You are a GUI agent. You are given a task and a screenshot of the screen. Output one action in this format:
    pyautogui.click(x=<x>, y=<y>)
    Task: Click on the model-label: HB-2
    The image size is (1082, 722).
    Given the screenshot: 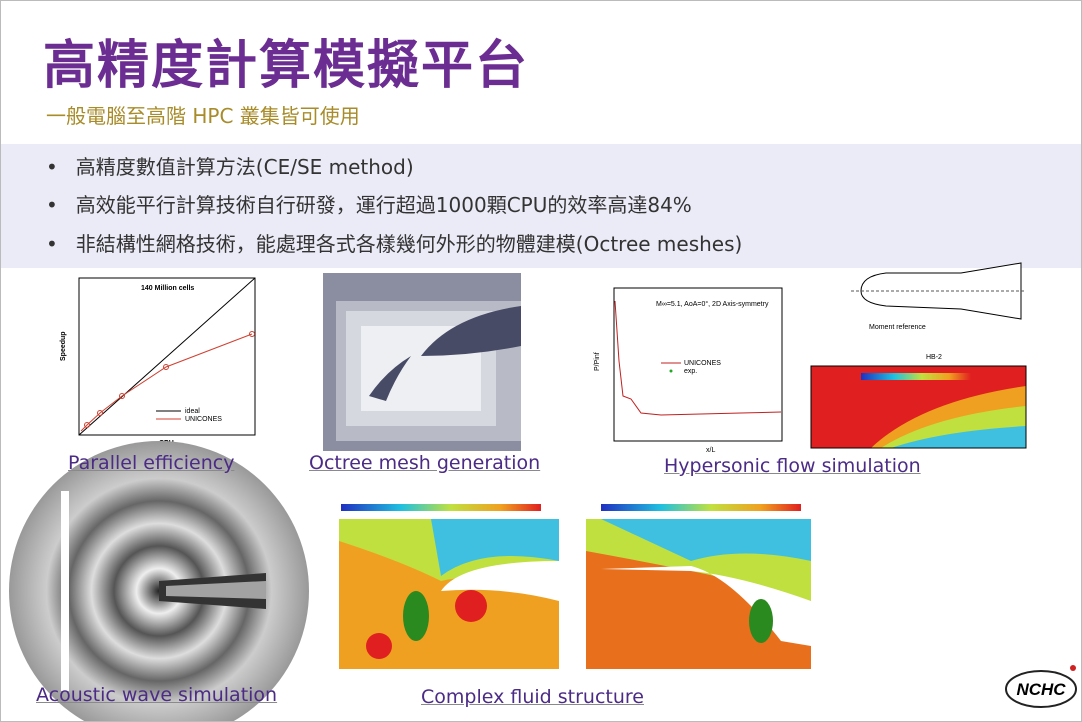 What is the action you would take?
    pyautogui.click(x=934, y=357)
    